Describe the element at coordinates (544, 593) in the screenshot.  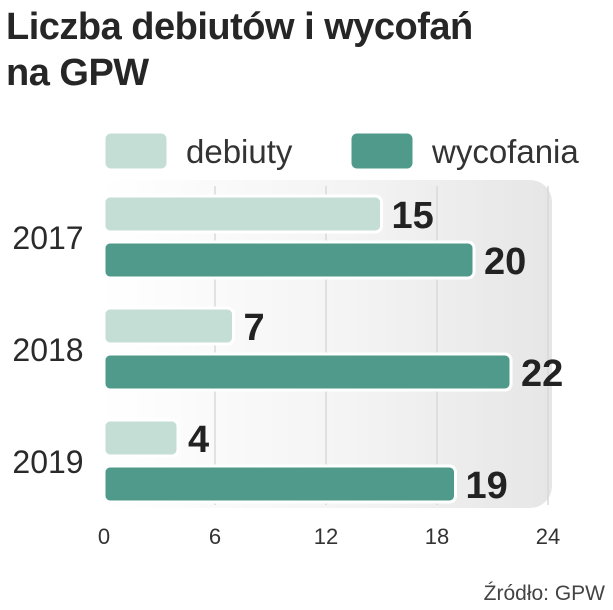
I see `source-note: Źródło: GPW` at that location.